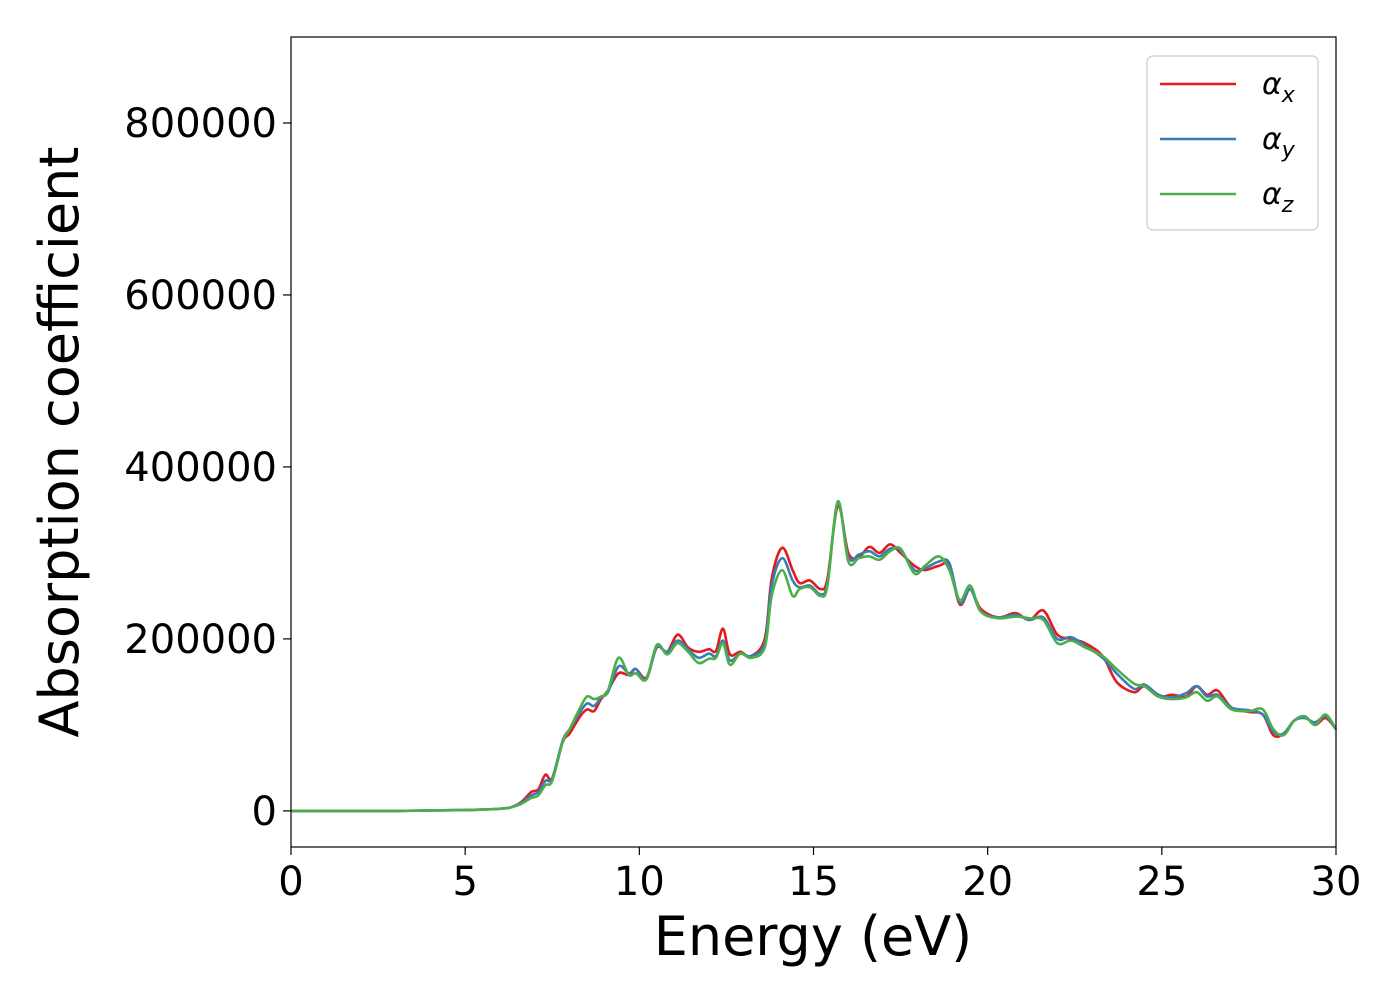  I want to click on legend-label-x: αx, so click(1279, 87).